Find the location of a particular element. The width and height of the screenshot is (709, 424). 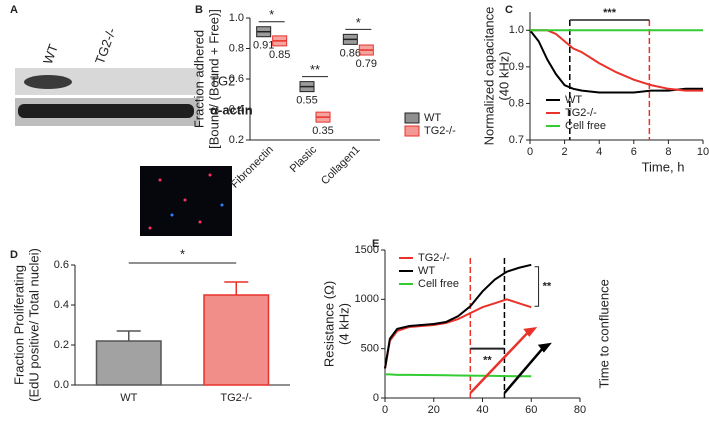

lane-label: TG2-/- is located at coordinates (105, 46).